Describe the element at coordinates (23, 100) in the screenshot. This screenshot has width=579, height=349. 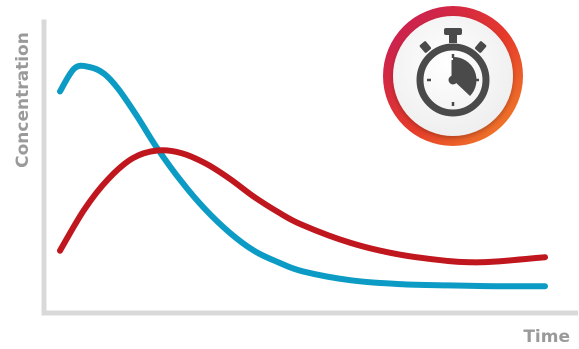
I see `y-axis-label: Concentration` at that location.